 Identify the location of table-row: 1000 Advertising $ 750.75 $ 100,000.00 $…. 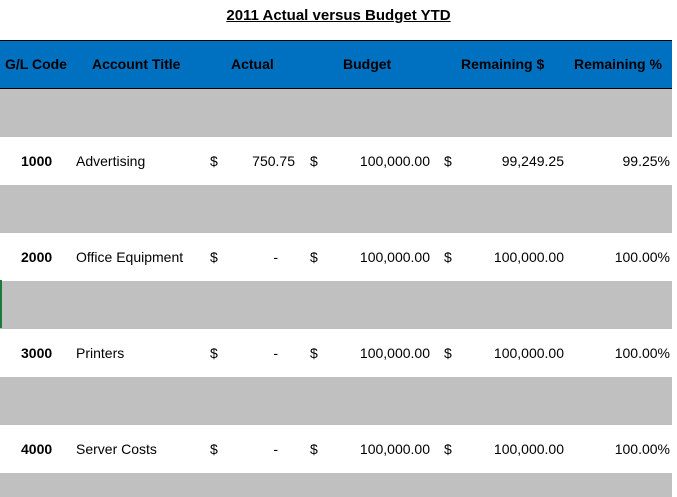
(336, 161).